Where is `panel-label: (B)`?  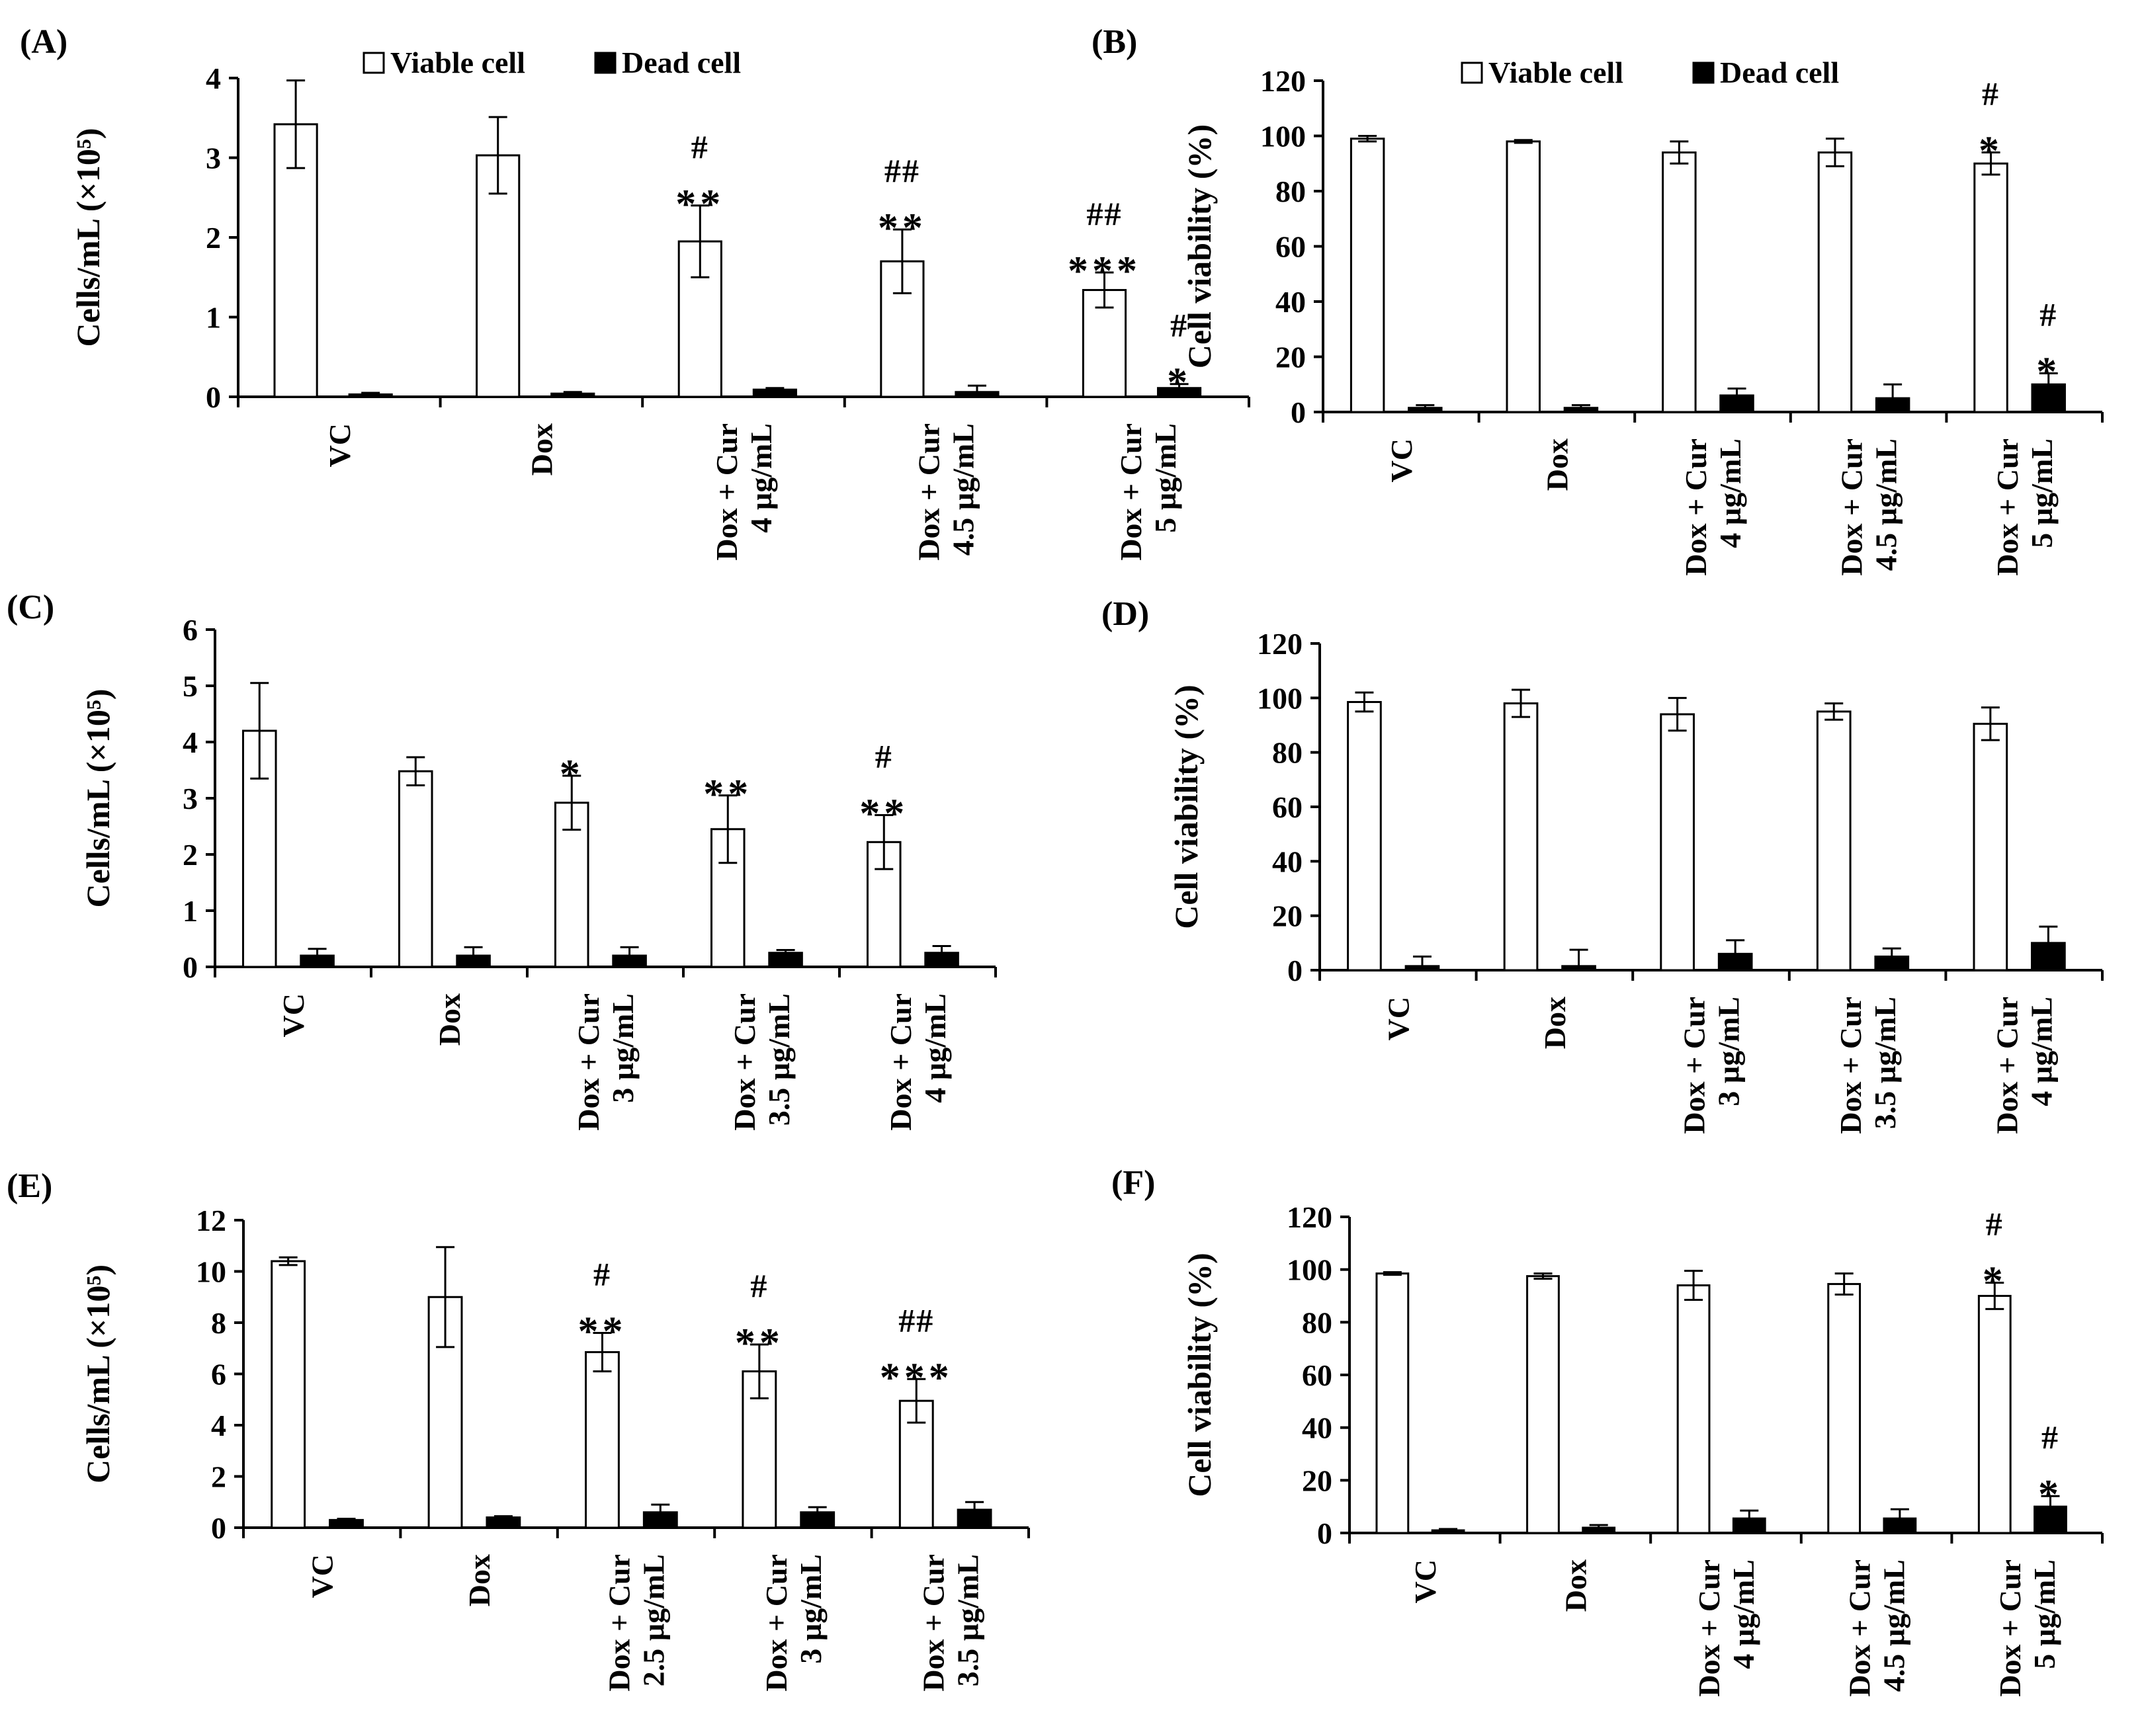
panel-label: (B) is located at coordinates (1114, 42).